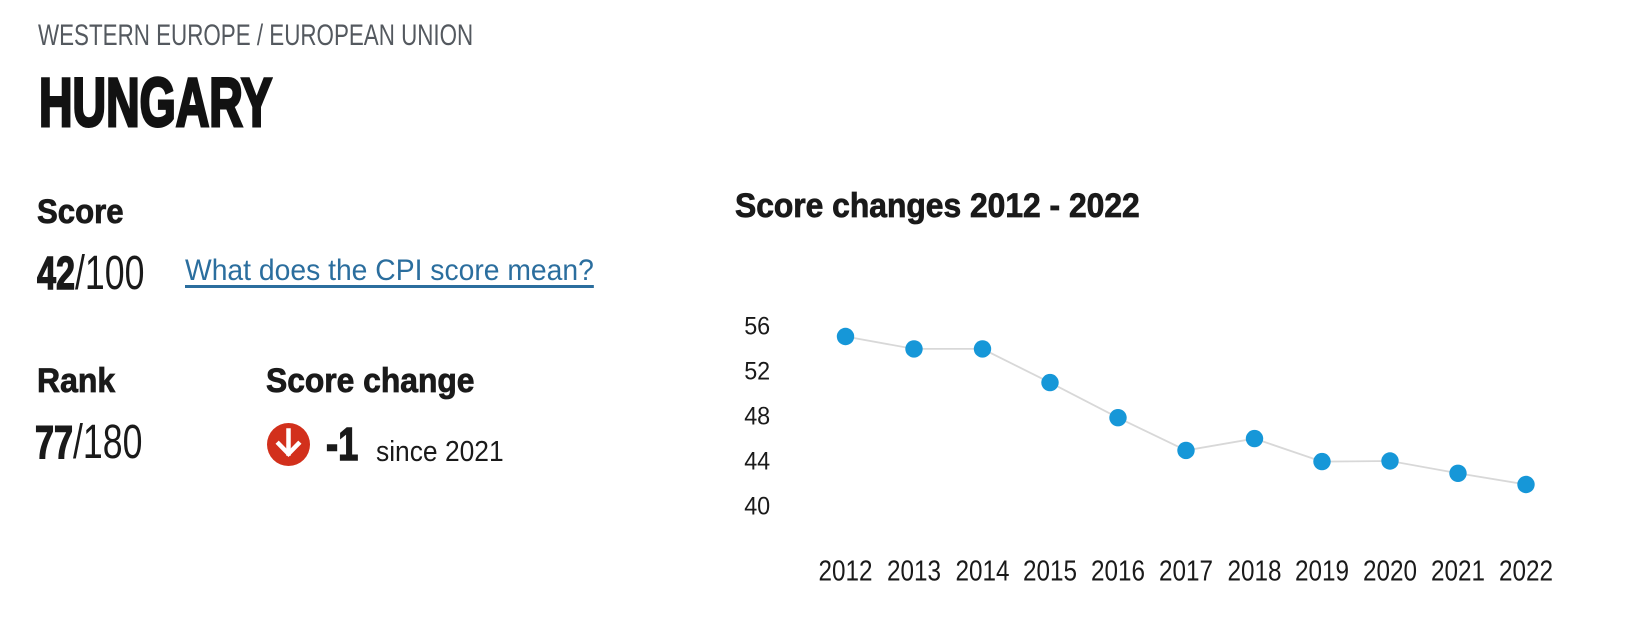 The height and width of the screenshot is (636, 1632). Describe the element at coordinates (757, 417) in the screenshot. I see `svg-text: 48` at that location.